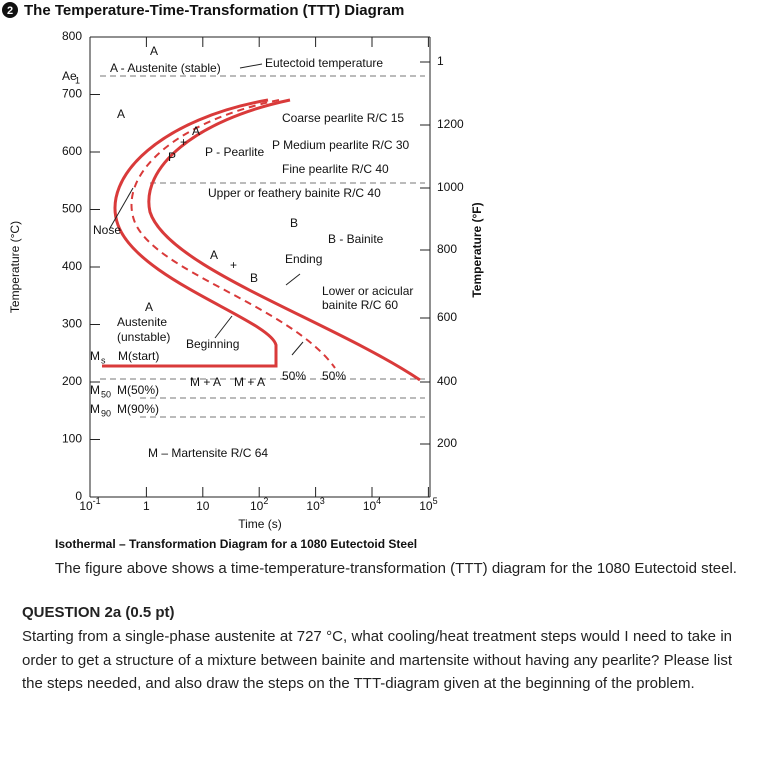 This screenshot has height=757, width=764. What do you see at coordinates (107, 230) in the screenshot?
I see `diagram-label: Nose` at bounding box center [107, 230].